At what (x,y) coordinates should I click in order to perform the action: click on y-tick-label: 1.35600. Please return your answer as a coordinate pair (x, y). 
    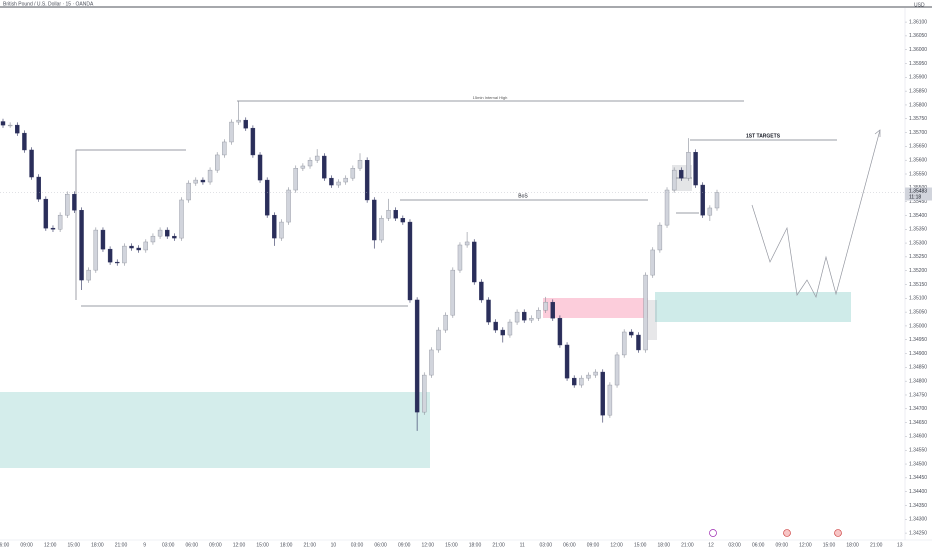
    Looking at the image, I should click on (918, 161).